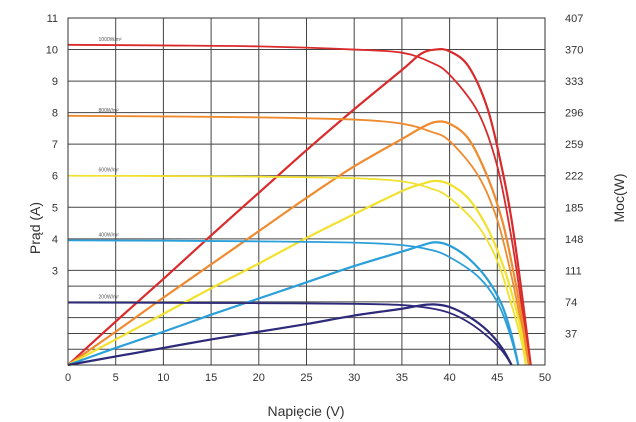 The width and height of the screenshot is (636, 422). I want to click on x-tick-label: 50, so click(545, 378).